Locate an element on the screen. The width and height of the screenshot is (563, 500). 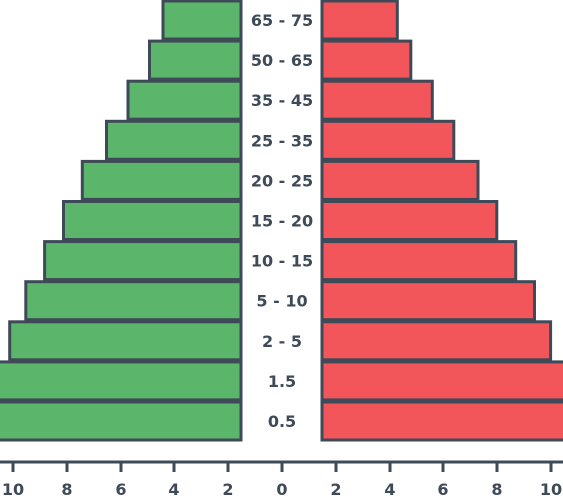
category-label-7: 5 - 10 is located at coordinates (281, 301).